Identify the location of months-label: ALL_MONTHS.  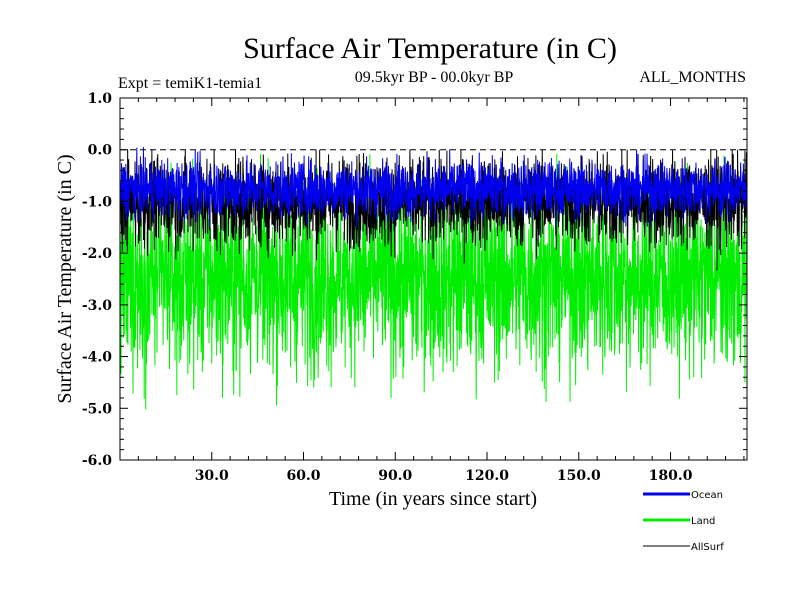
(692, 77).